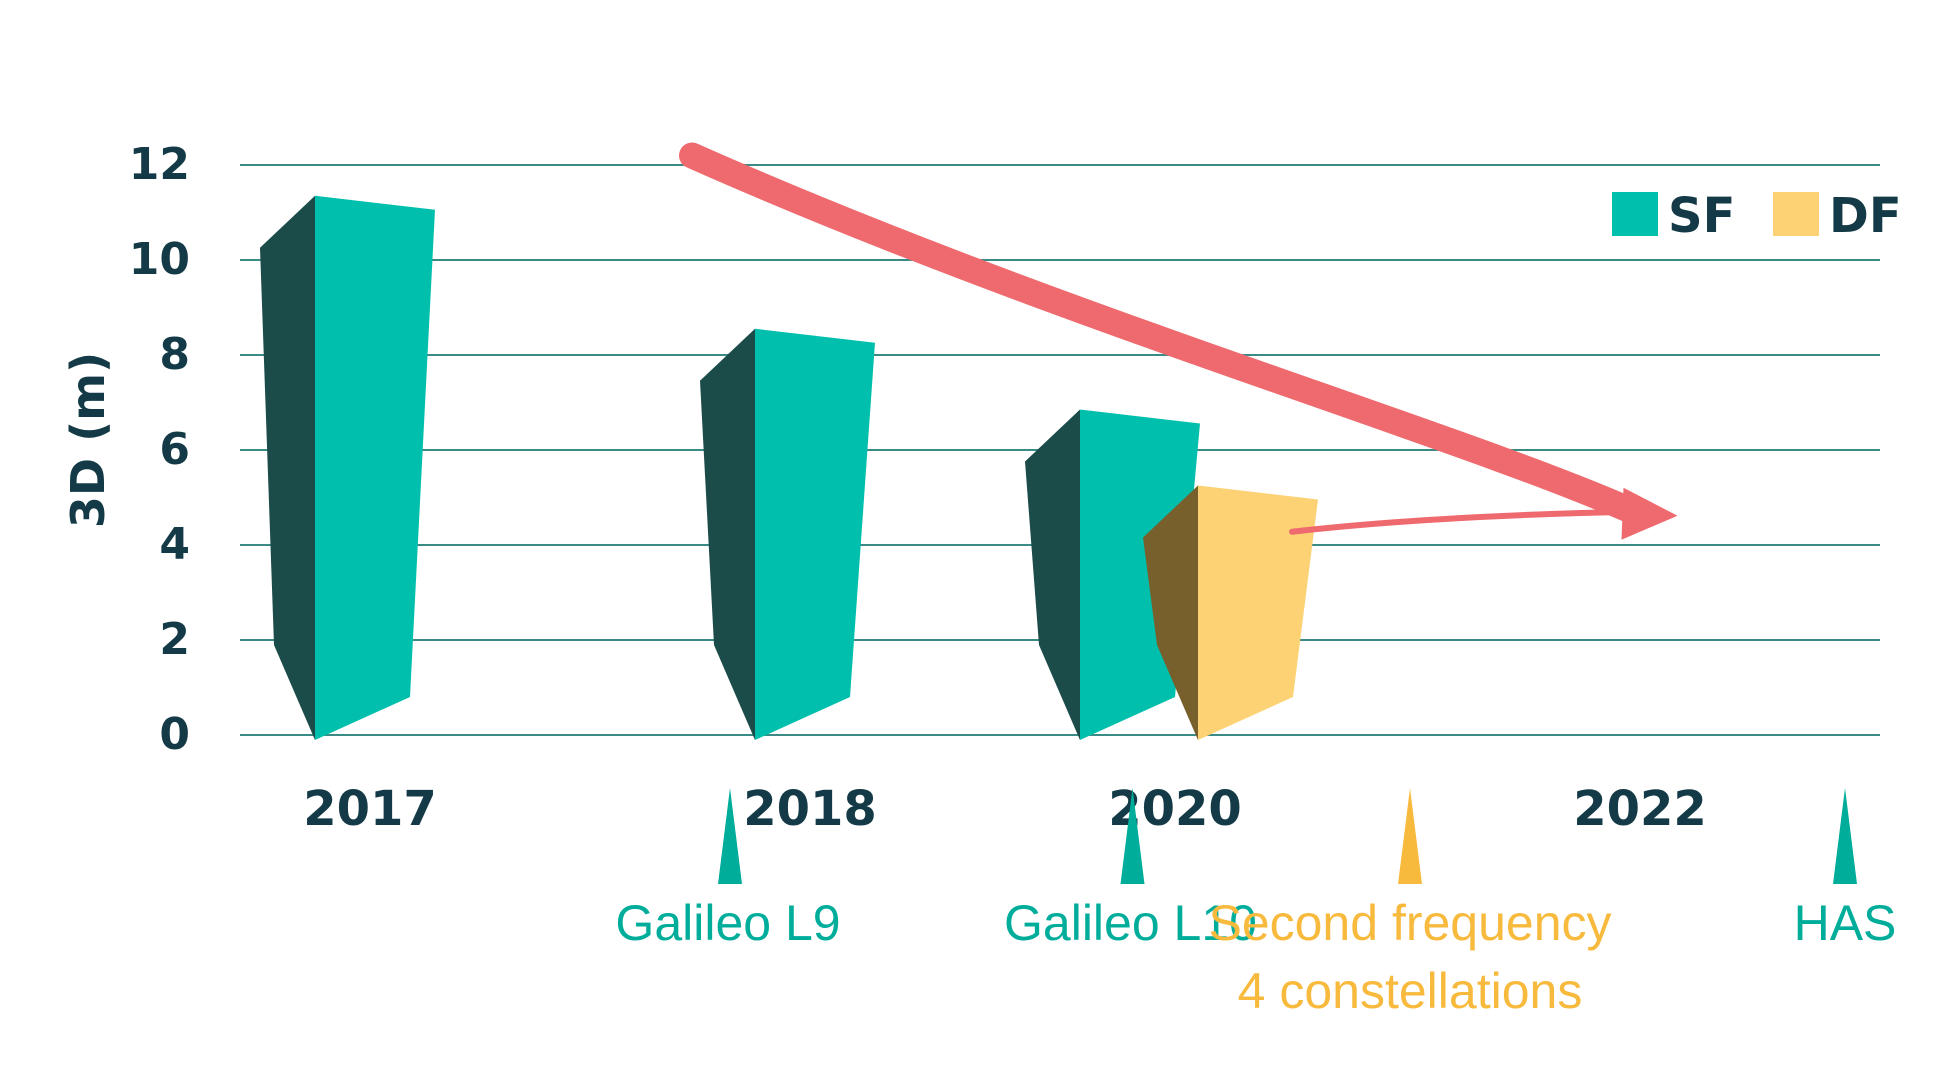 The height and width of the screenshot is (1080, 1953). I want to click on legend-swatch-sf, so click(1635, 214).